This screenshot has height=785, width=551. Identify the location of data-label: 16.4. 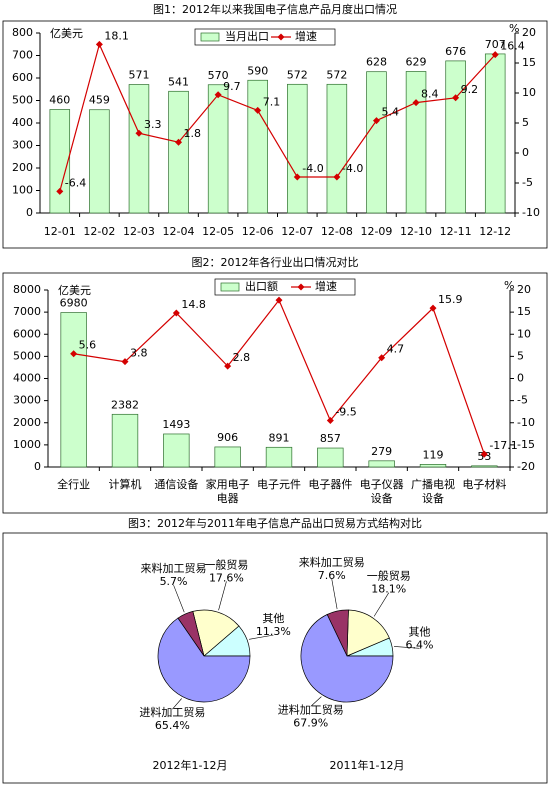
(512, 46).